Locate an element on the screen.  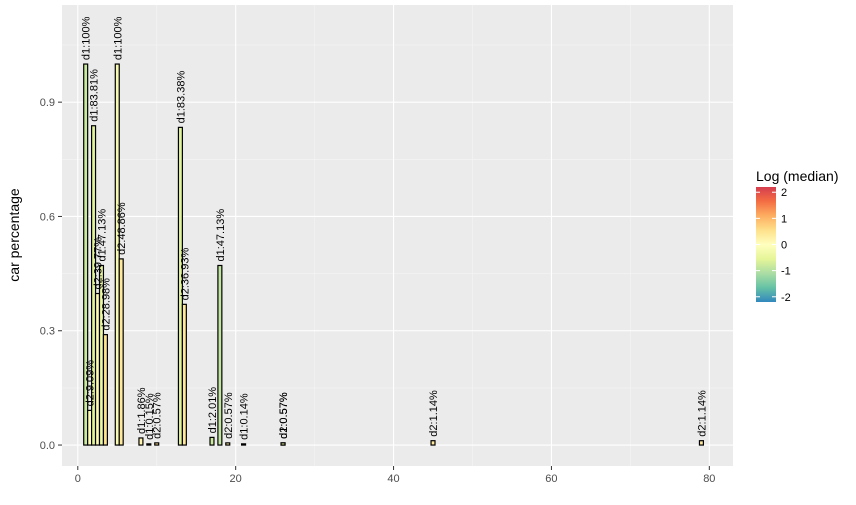
bar-data-label: d1:83.81% is located at coordinates (95, 95).